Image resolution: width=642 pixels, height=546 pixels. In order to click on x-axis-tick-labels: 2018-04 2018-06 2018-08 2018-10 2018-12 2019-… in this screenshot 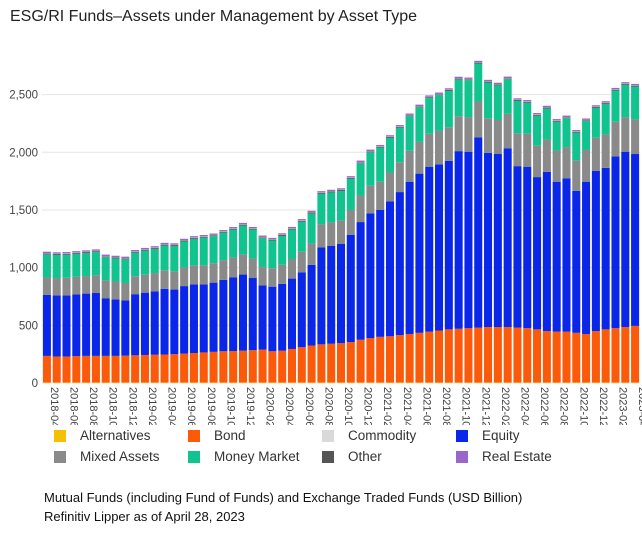, I will do `click(345, 406)`.